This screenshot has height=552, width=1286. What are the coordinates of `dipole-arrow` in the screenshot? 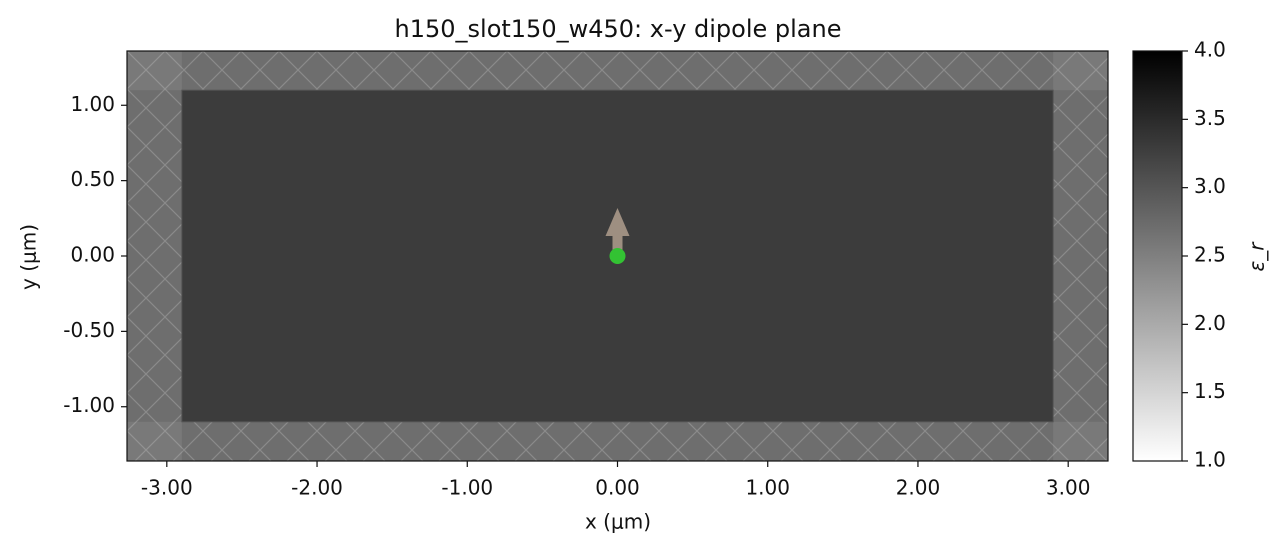 It's located at (617, 232).